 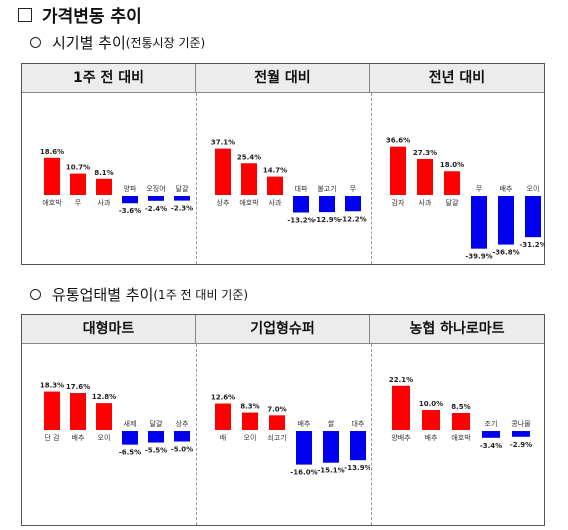 What do you see at coordinates (165, 43) in the screenshot?
I see `section-1-note: (전통시장 기준)` at bounding box center [165, 43].